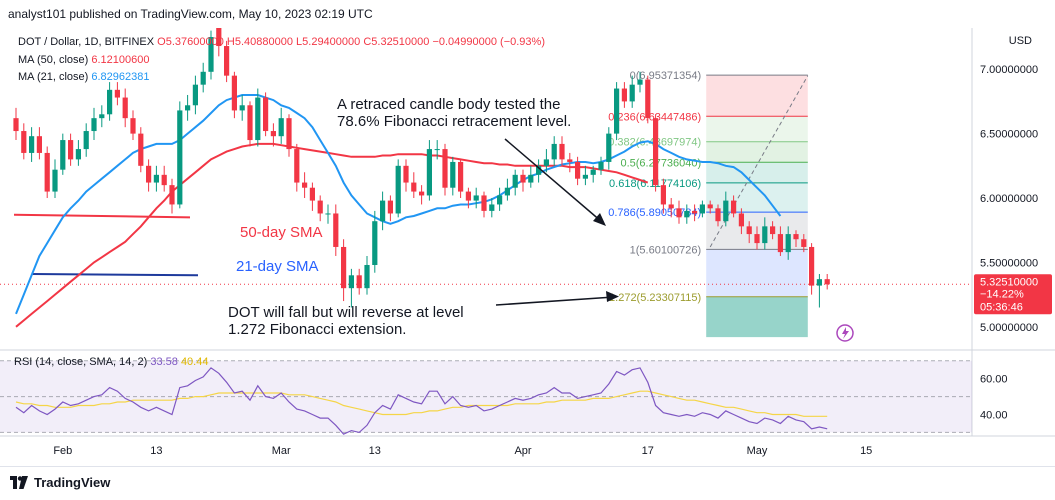  I want to click on ma21-label: MA (21, close), so click(53, 77).